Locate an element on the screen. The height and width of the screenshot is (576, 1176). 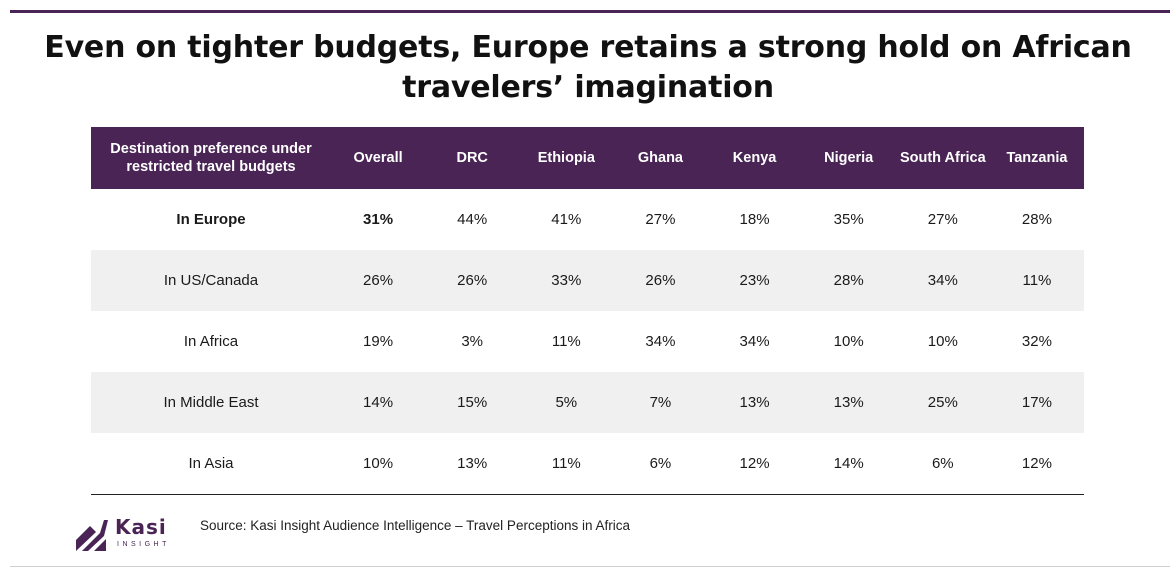
column-header: Ethiopia is located at coordinates (566, 158).